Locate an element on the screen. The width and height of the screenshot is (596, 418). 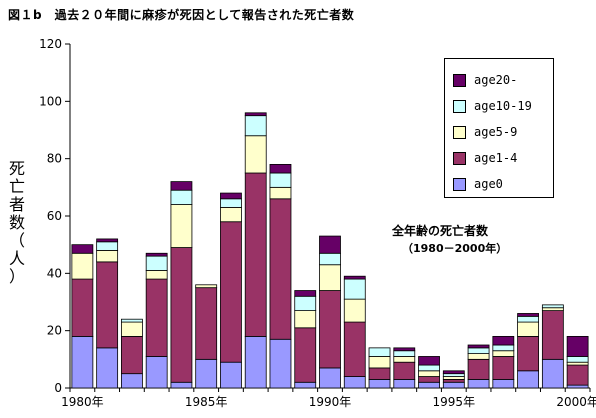
legend-item-age10-19: age10-19 is located at coordinates (499, 106).